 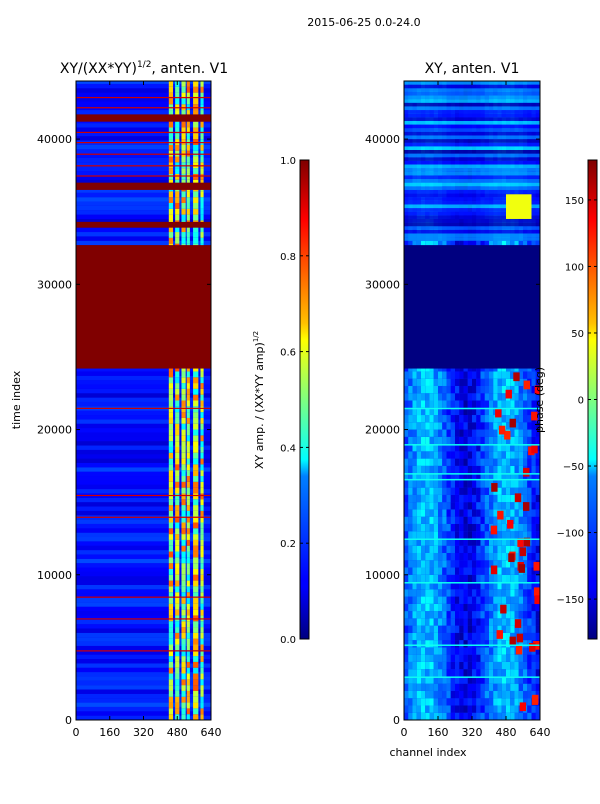 What do you see at coordinates (506, 732) in the screenshot?
I see `right-xtick-label: 480` at bounding box center [506, 732].